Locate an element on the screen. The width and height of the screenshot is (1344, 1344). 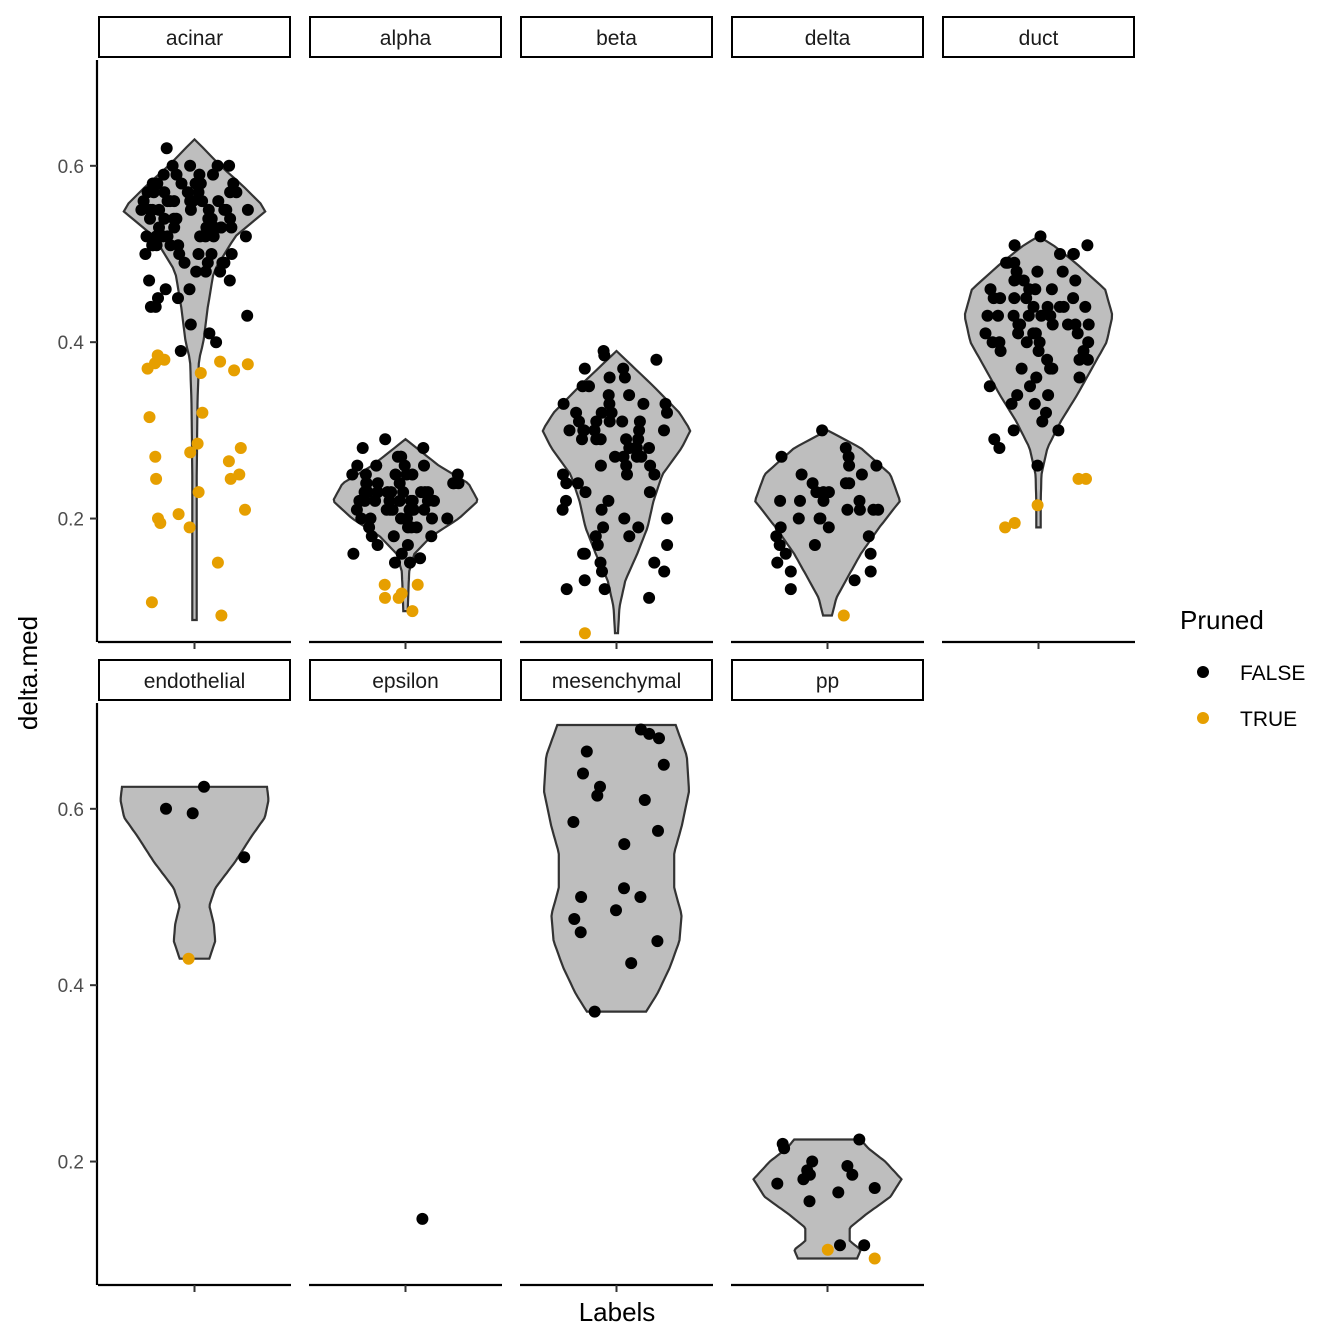
facet-strip-epsilon is located at coordinates (405, 680).